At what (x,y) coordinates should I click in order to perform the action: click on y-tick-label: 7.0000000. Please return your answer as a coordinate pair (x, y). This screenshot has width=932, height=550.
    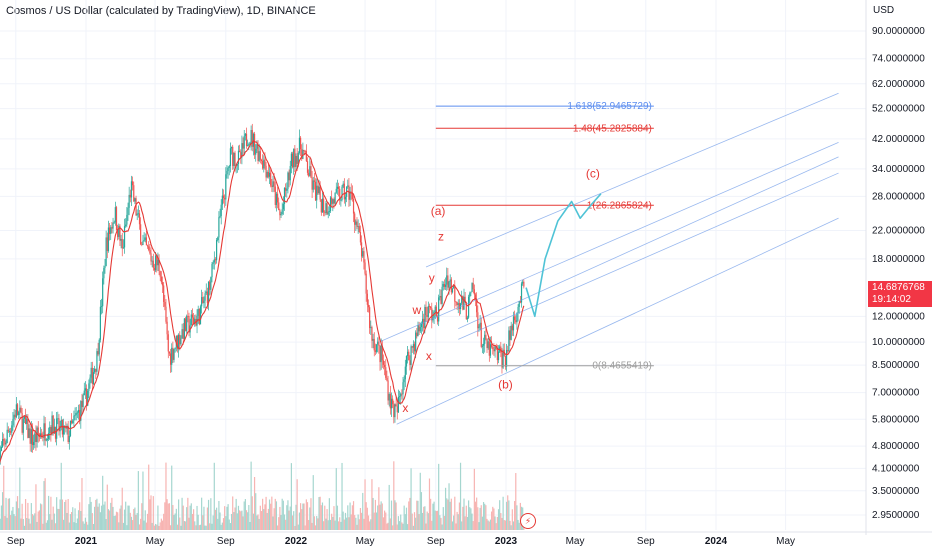
    Looking at the image, I should click on (896, 393).